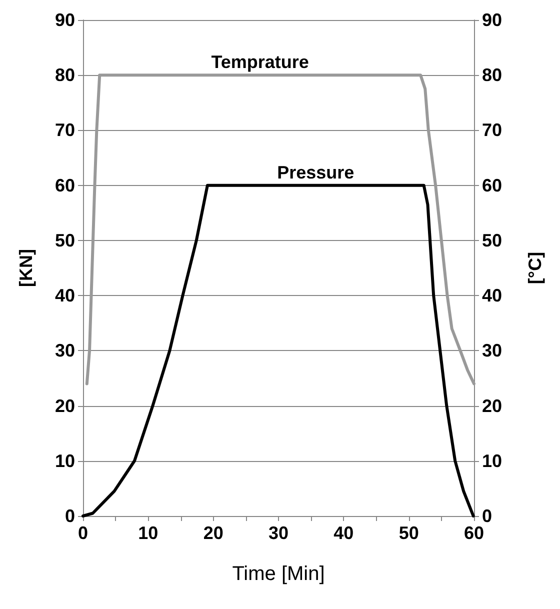 The width and height of the screenshot is (560, 609). What do you see at coordinates (278, 574) in the screenshot?
I see `x-axis-title: Time [Min]` at bounding box center [278, 574].